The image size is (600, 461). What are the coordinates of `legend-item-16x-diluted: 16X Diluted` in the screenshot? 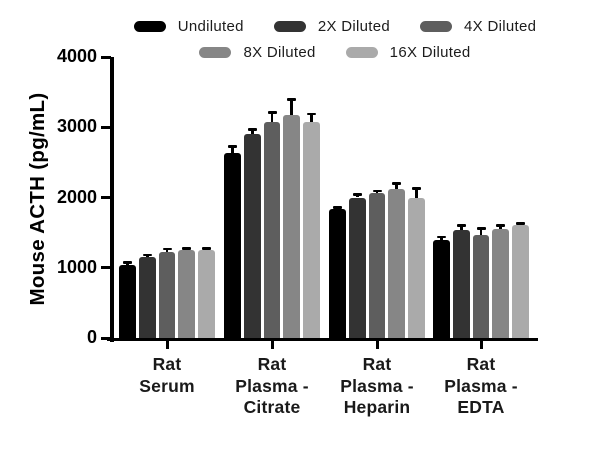 It's located at (408, 52).